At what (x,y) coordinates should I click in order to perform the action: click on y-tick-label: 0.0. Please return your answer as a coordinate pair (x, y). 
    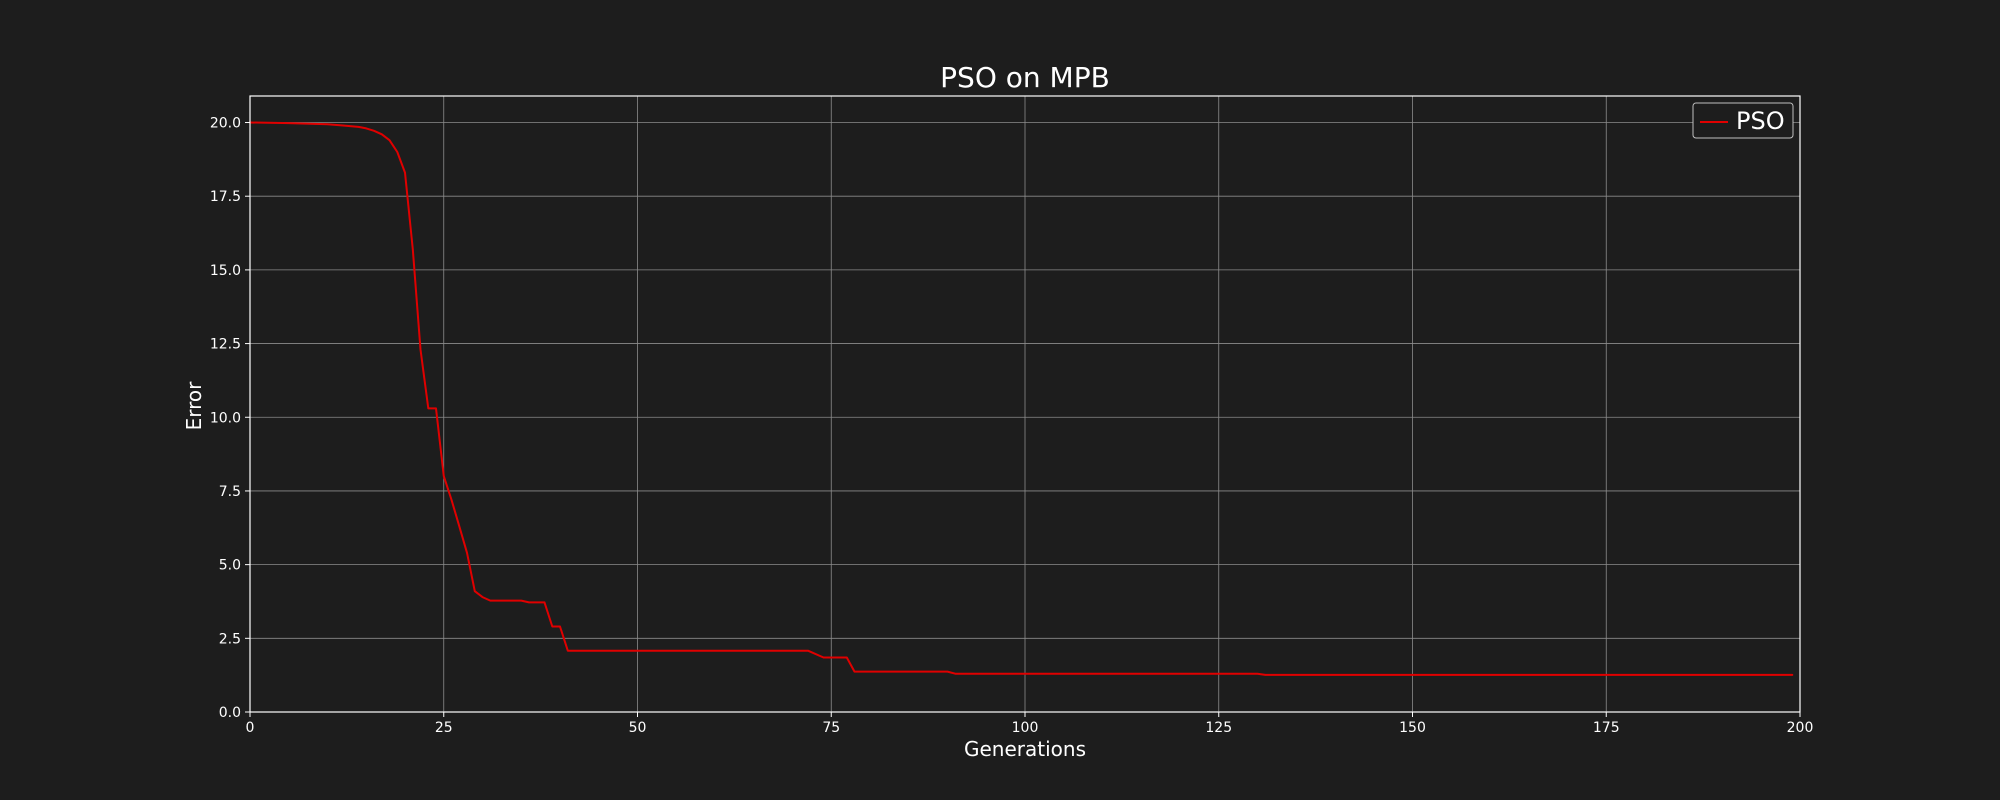
    Looking at the image, I should click on (230, 713).